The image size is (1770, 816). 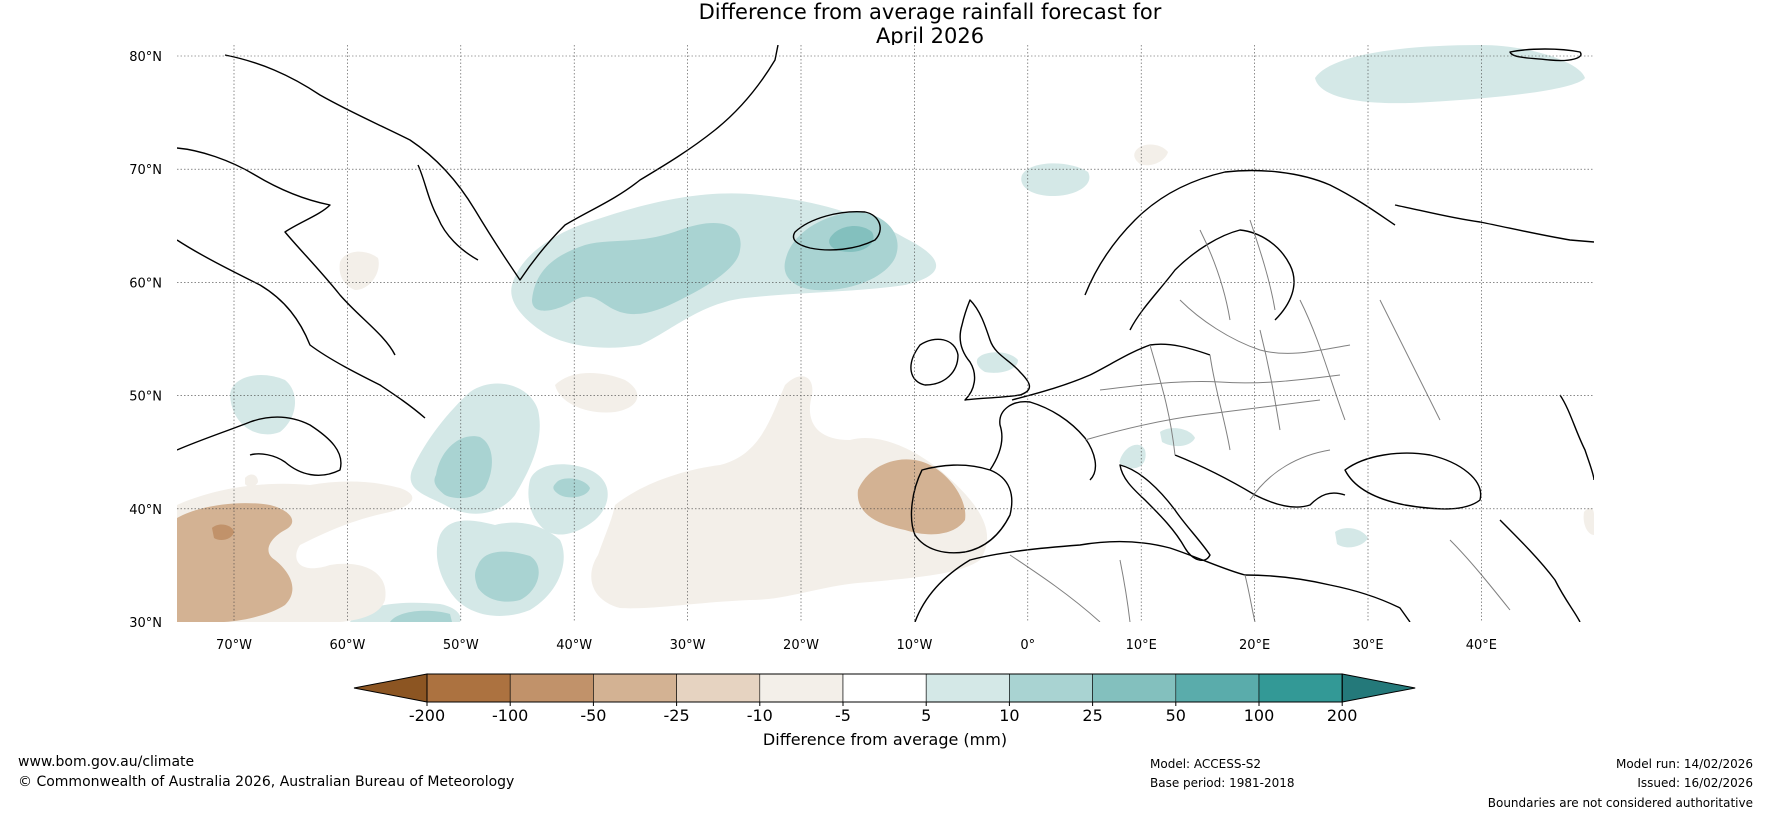 I want to click on lon-label: 40°E, so click(x=1481, y=645).